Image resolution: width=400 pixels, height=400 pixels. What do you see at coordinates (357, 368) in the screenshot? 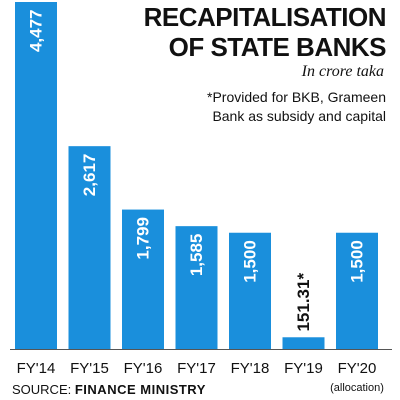
I see `x-tick-label: FY'20` at bounding box center [357, 368].